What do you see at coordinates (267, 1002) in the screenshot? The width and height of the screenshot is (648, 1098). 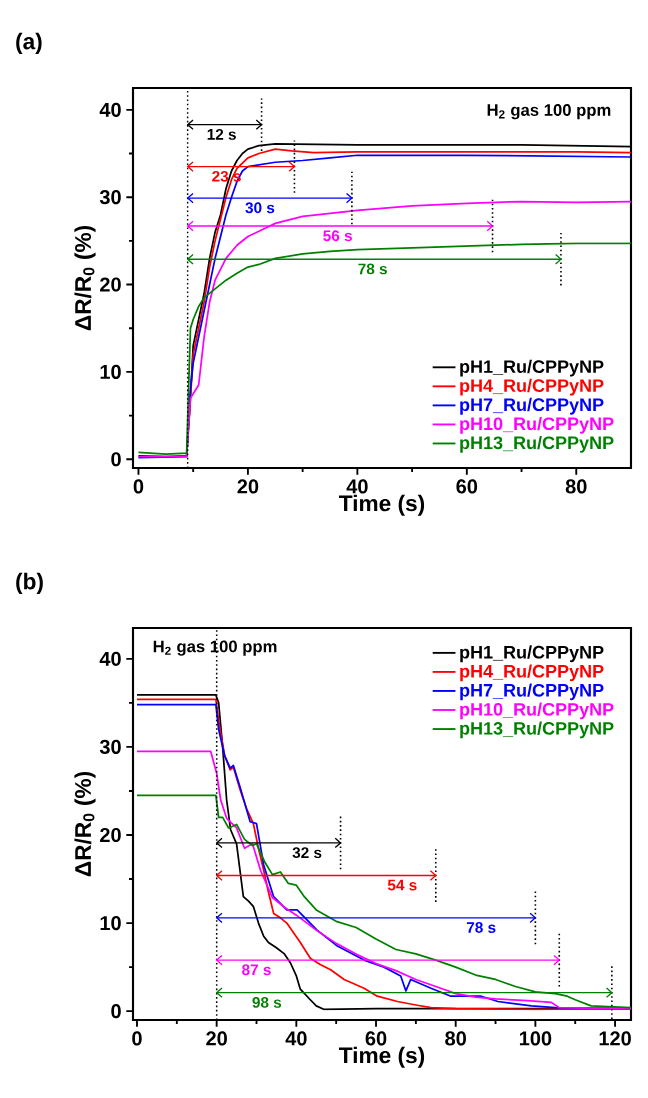 I see `annotation: 98 s` at bounding box center [267, 1002].